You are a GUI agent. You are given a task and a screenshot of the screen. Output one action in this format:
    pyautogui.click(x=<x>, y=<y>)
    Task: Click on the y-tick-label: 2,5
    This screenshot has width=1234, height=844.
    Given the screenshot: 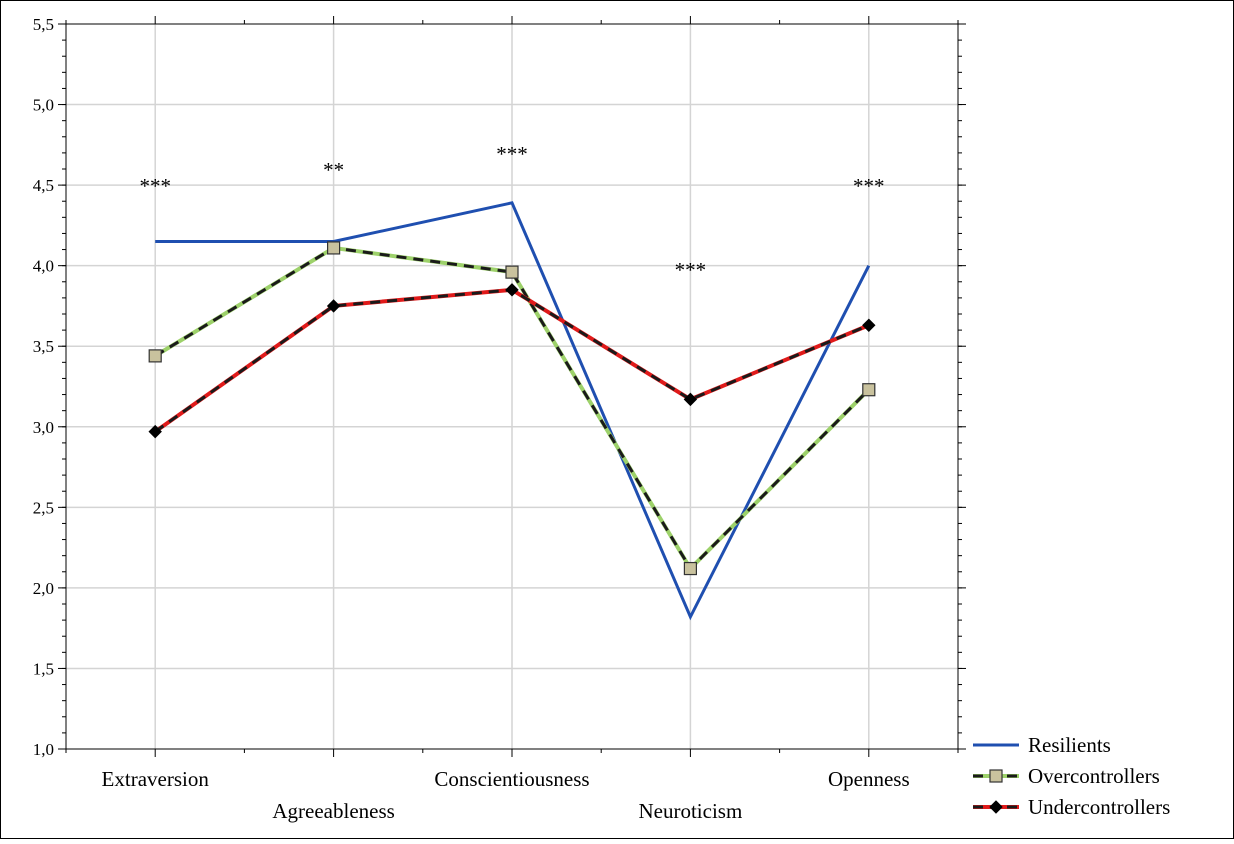 What is the action you would take?
    pyautogui.click(x=43, y=507)
    